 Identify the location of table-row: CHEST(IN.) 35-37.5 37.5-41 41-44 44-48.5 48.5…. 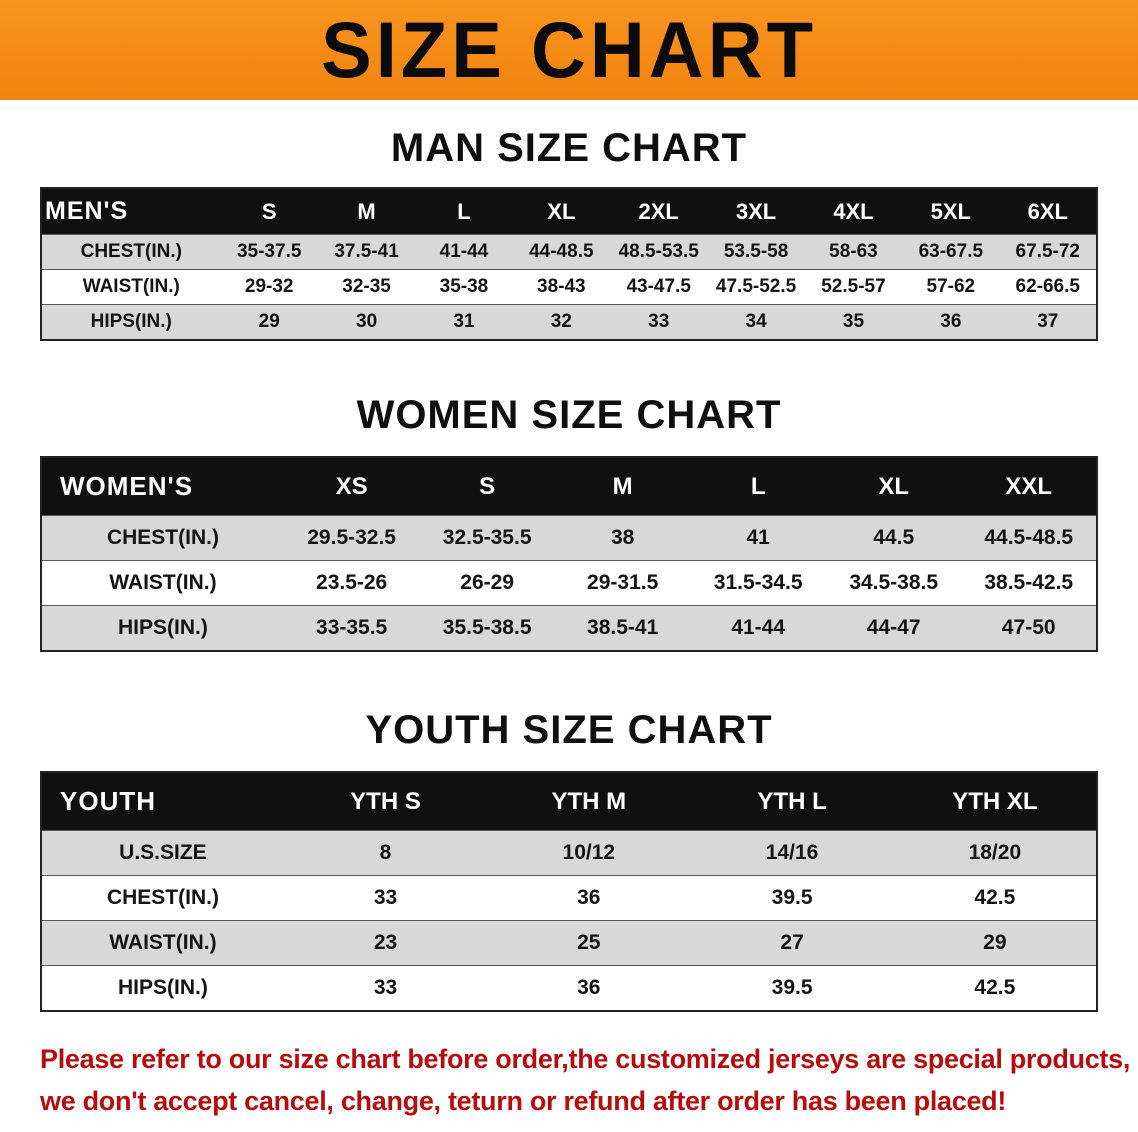
(569, 252).